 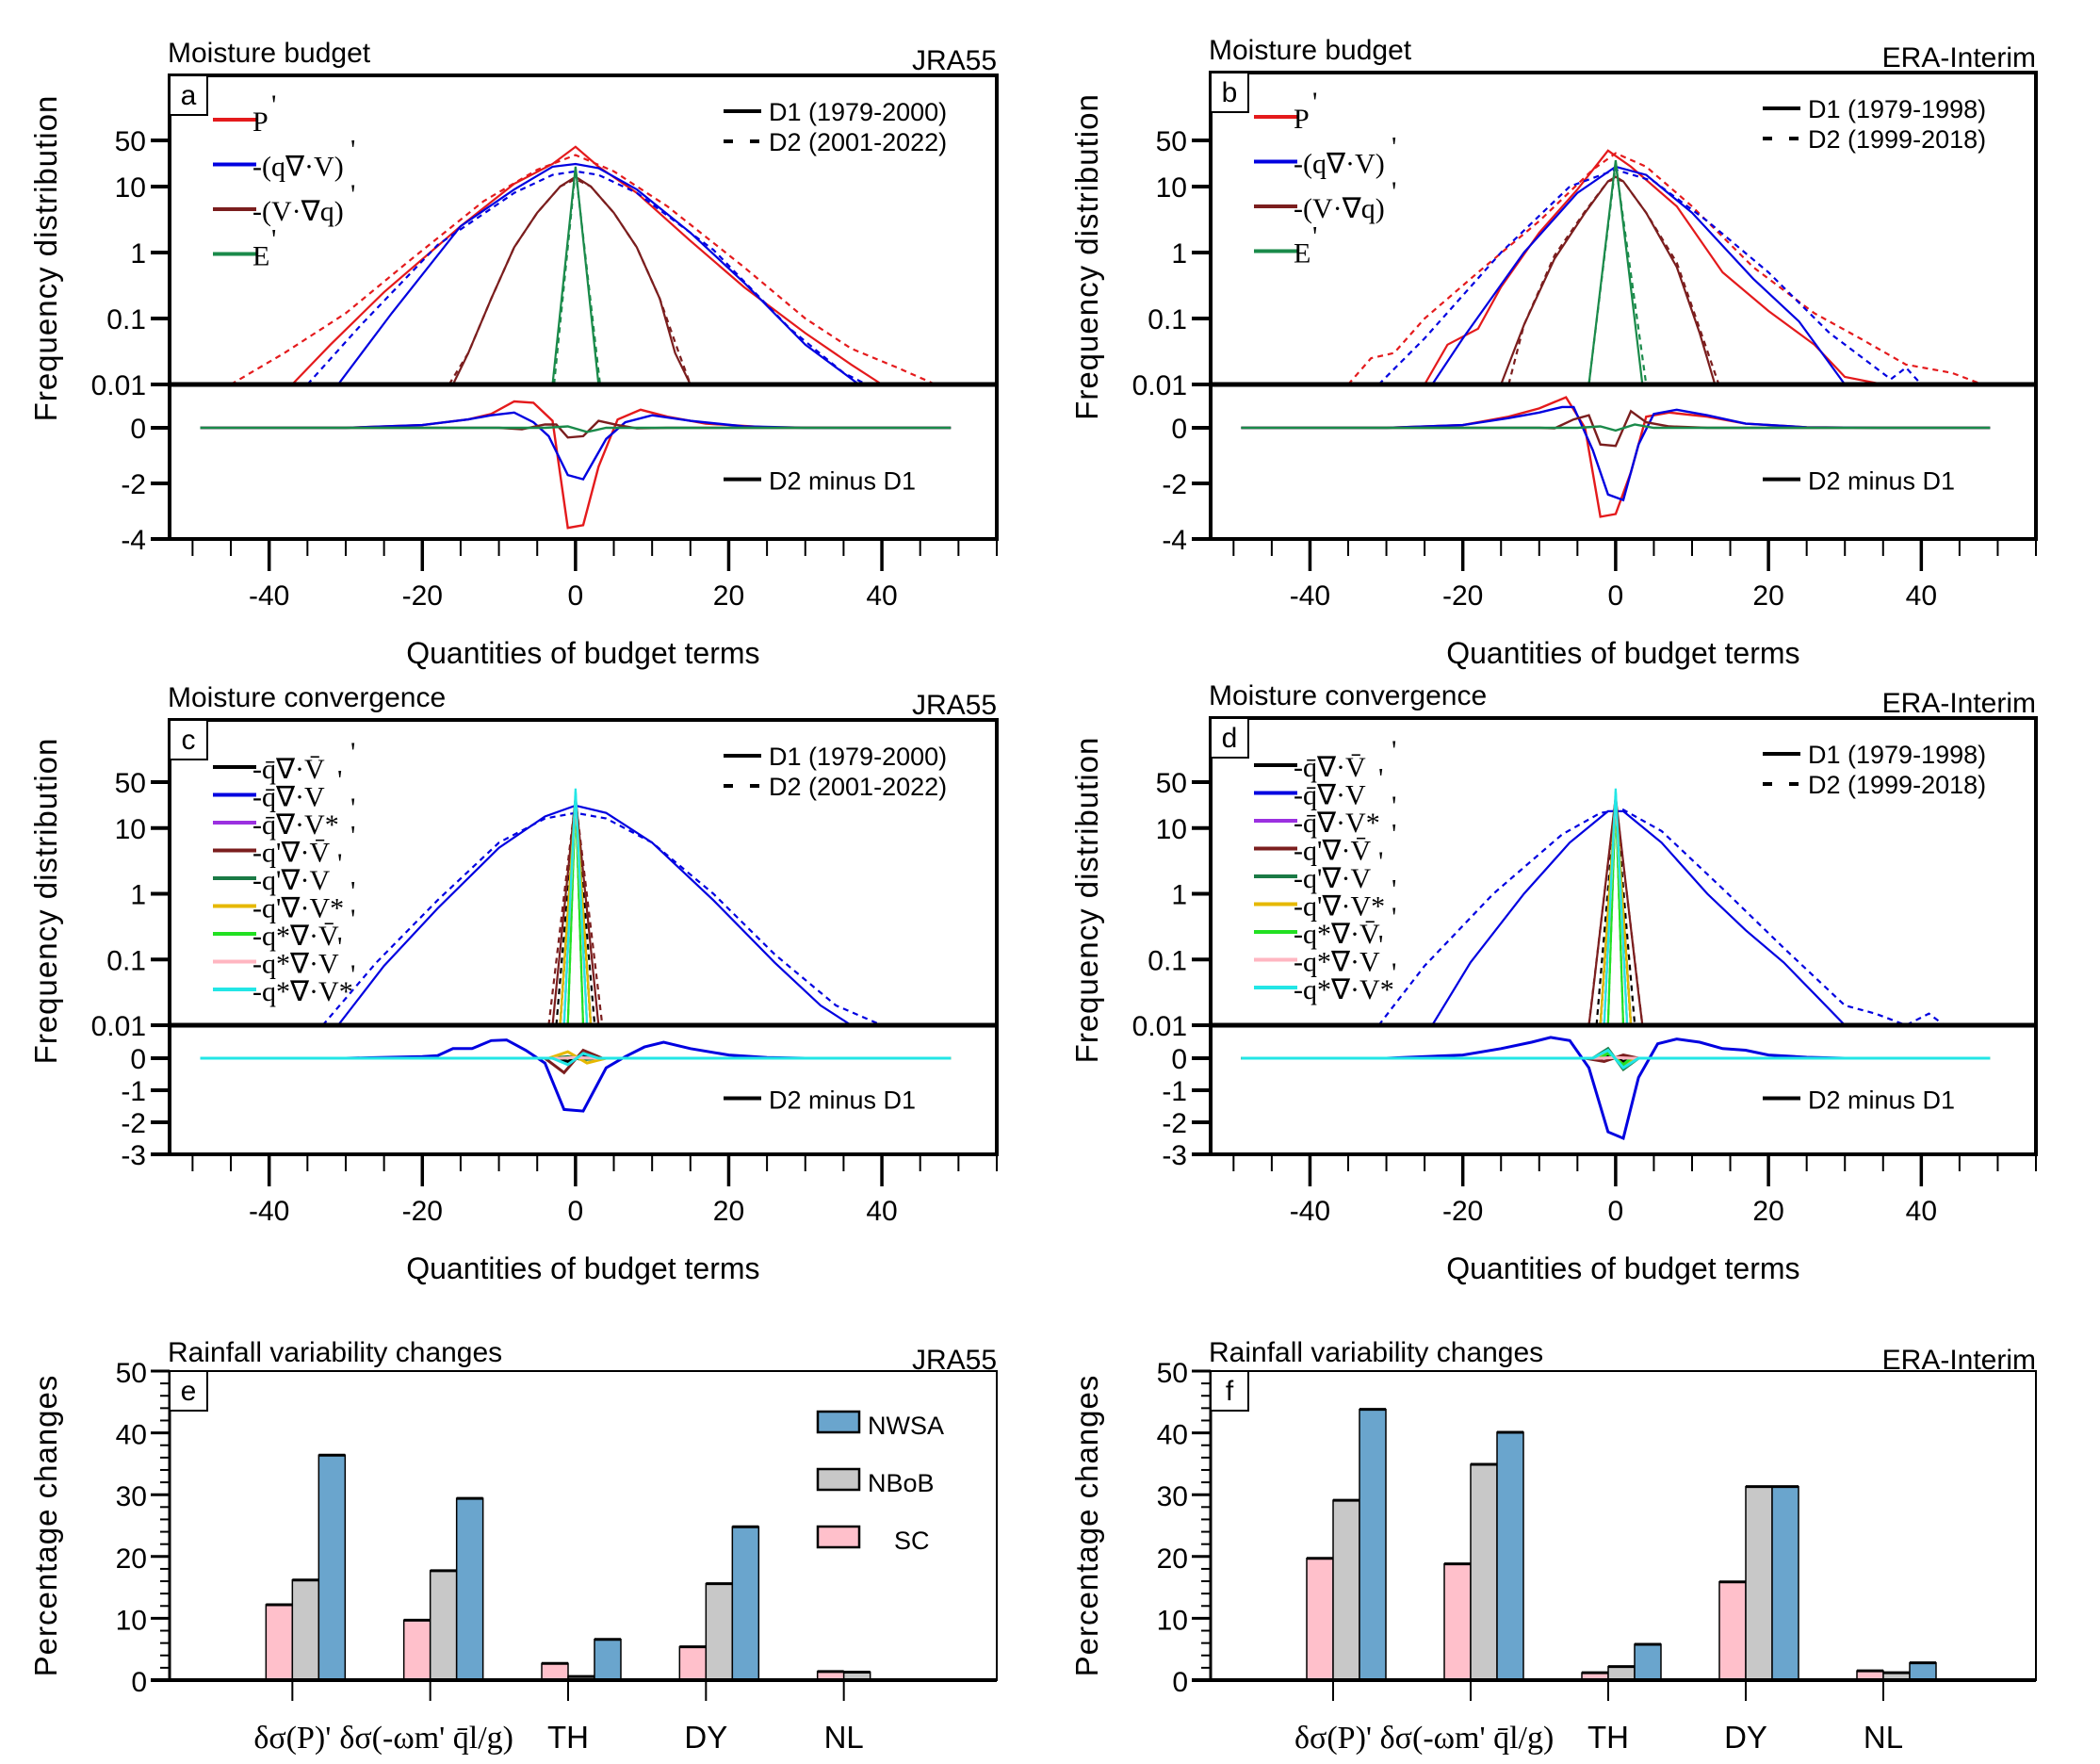 What do you see at coordinates (1333, 1738) in the screenshot?
I see `category-label: δσ(P)'` at bounding box center [1333, 1738].